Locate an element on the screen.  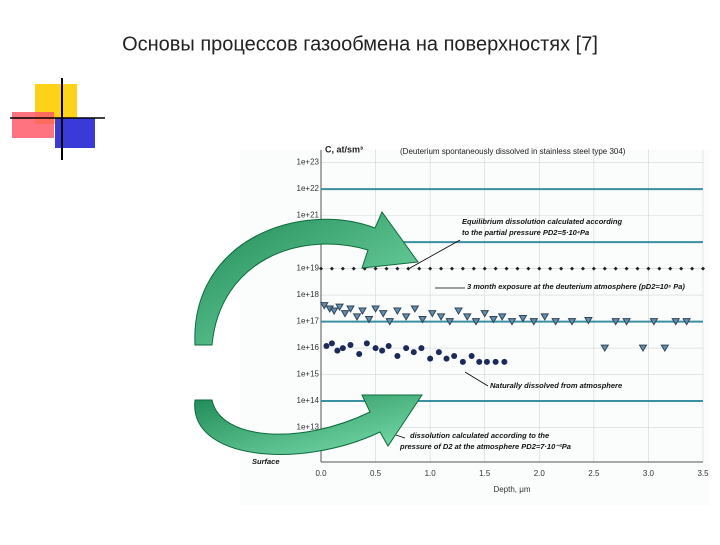
y-tick-label: 1e+17 is located at coordinates (308, 321).